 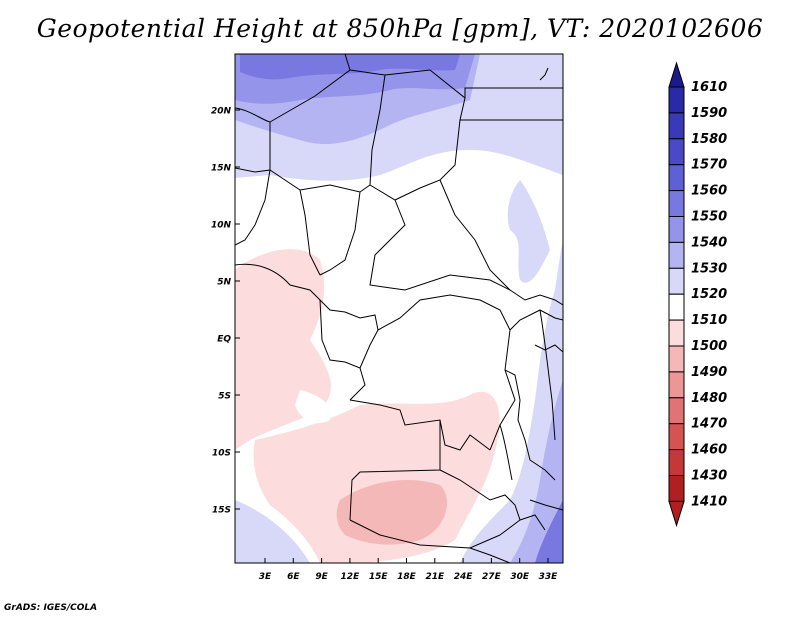 I want to click on lon-tick-label: 24E, so click(x=464, y=577).